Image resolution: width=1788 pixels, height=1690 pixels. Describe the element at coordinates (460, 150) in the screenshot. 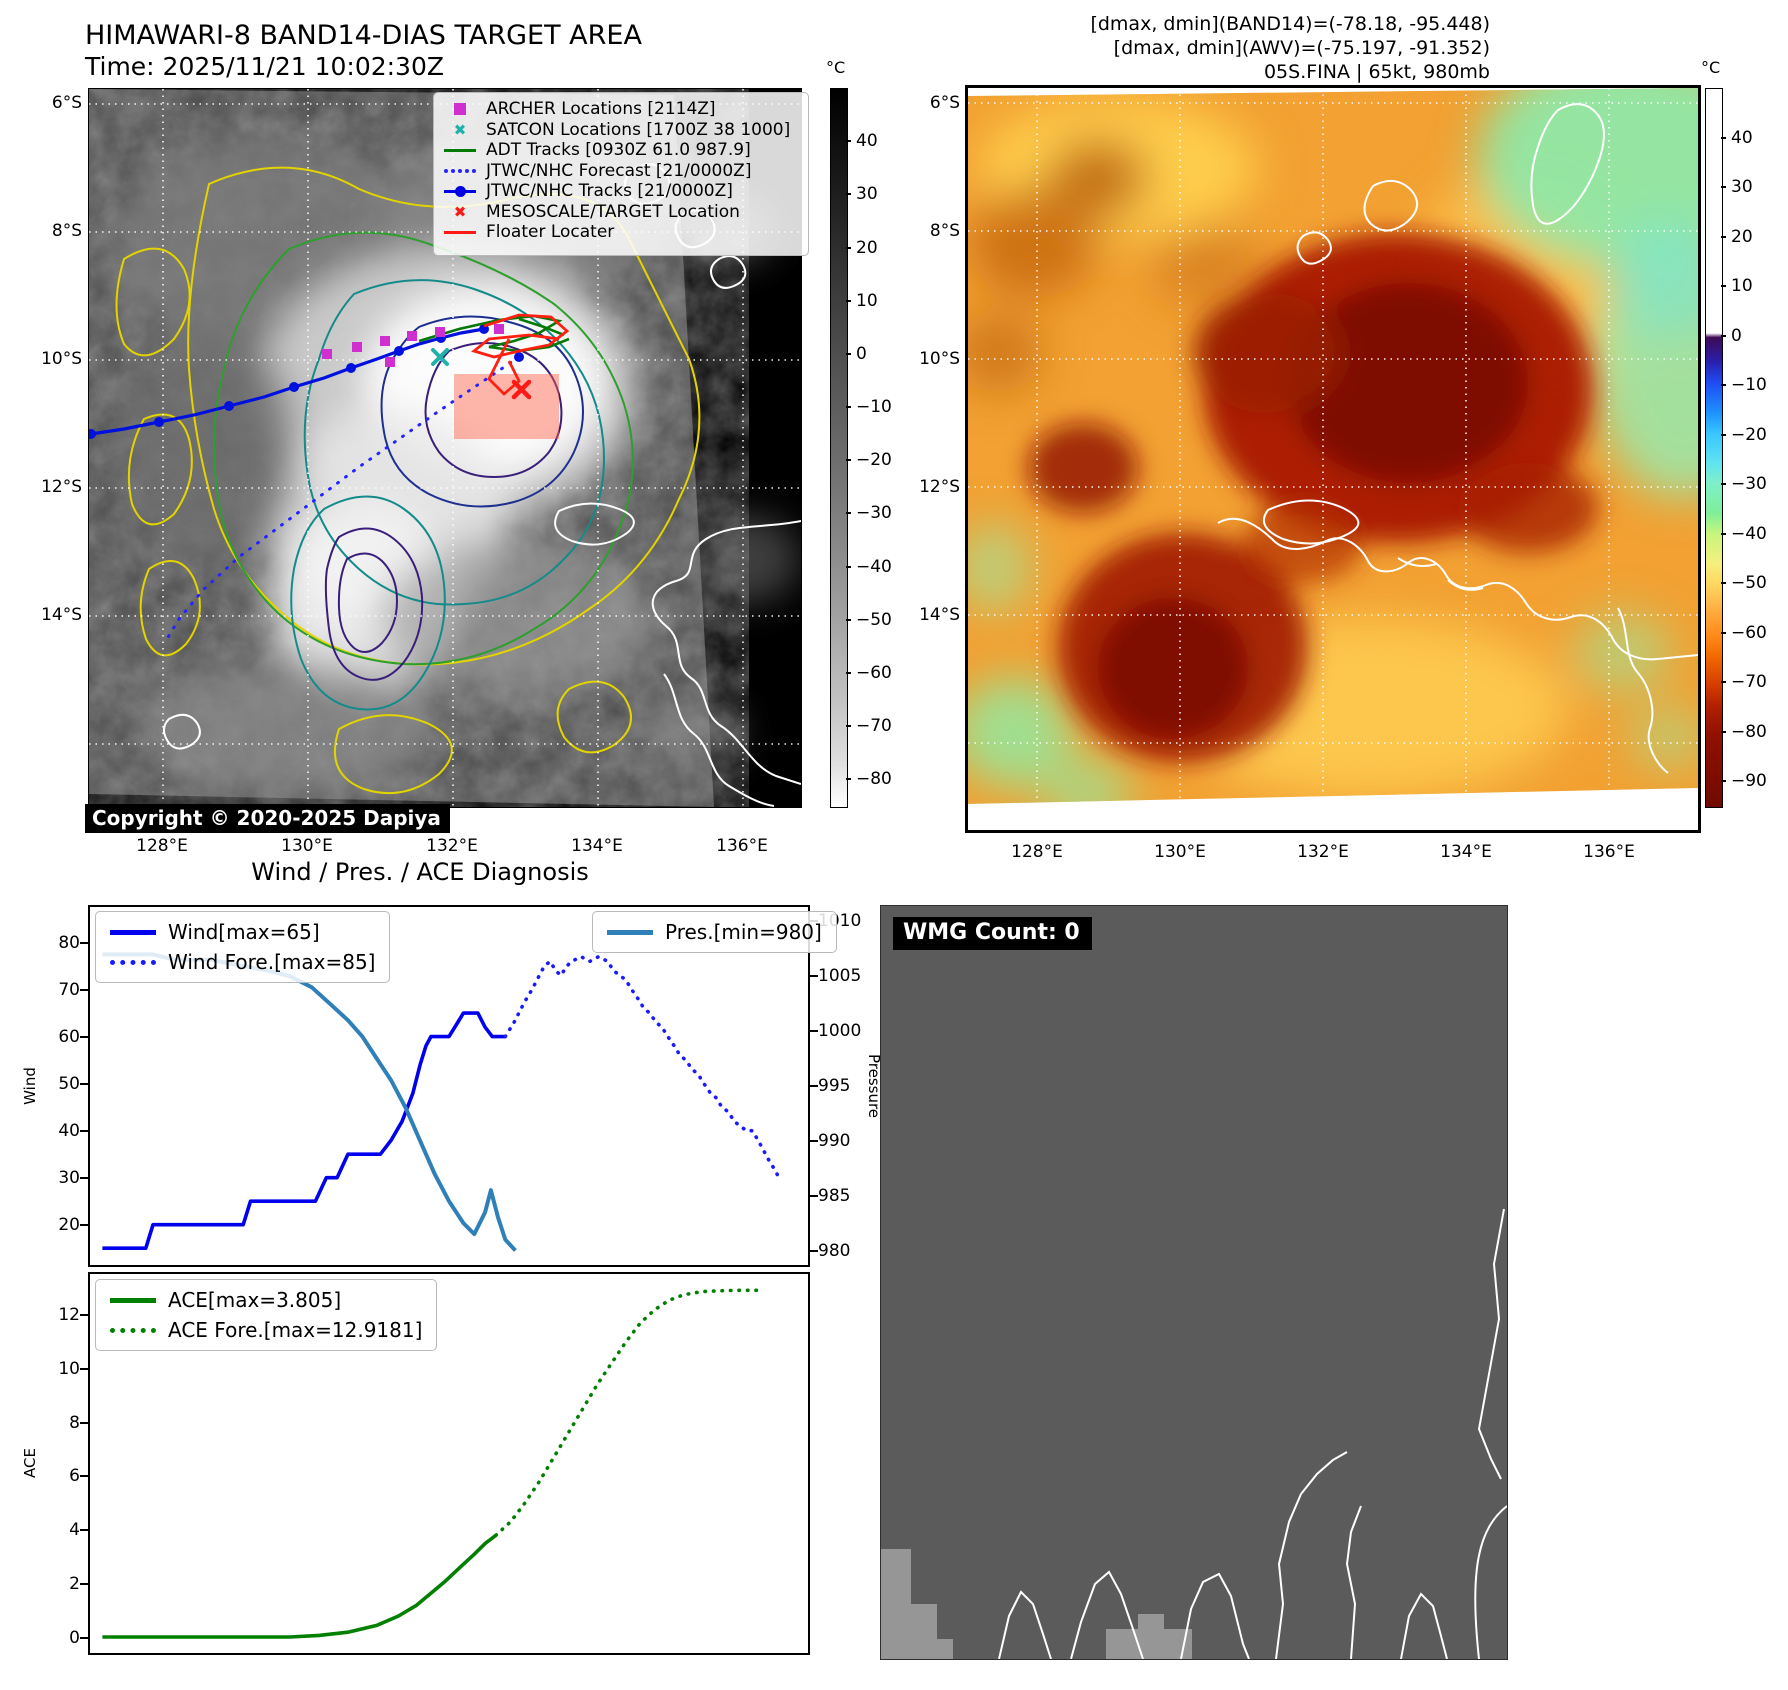

I see `adt-line-icon` at that location.